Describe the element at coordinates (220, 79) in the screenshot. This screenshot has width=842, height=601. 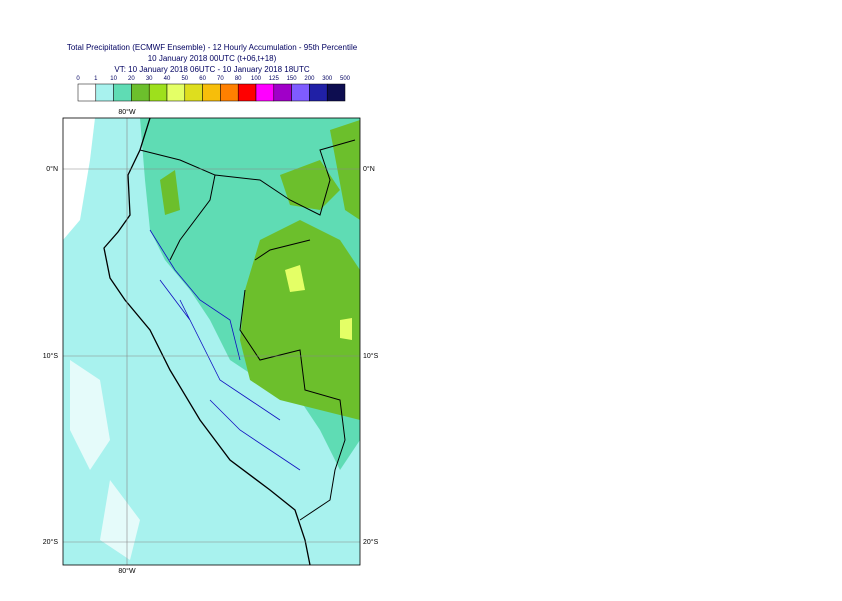
I see `legend-label: 70` at that location.